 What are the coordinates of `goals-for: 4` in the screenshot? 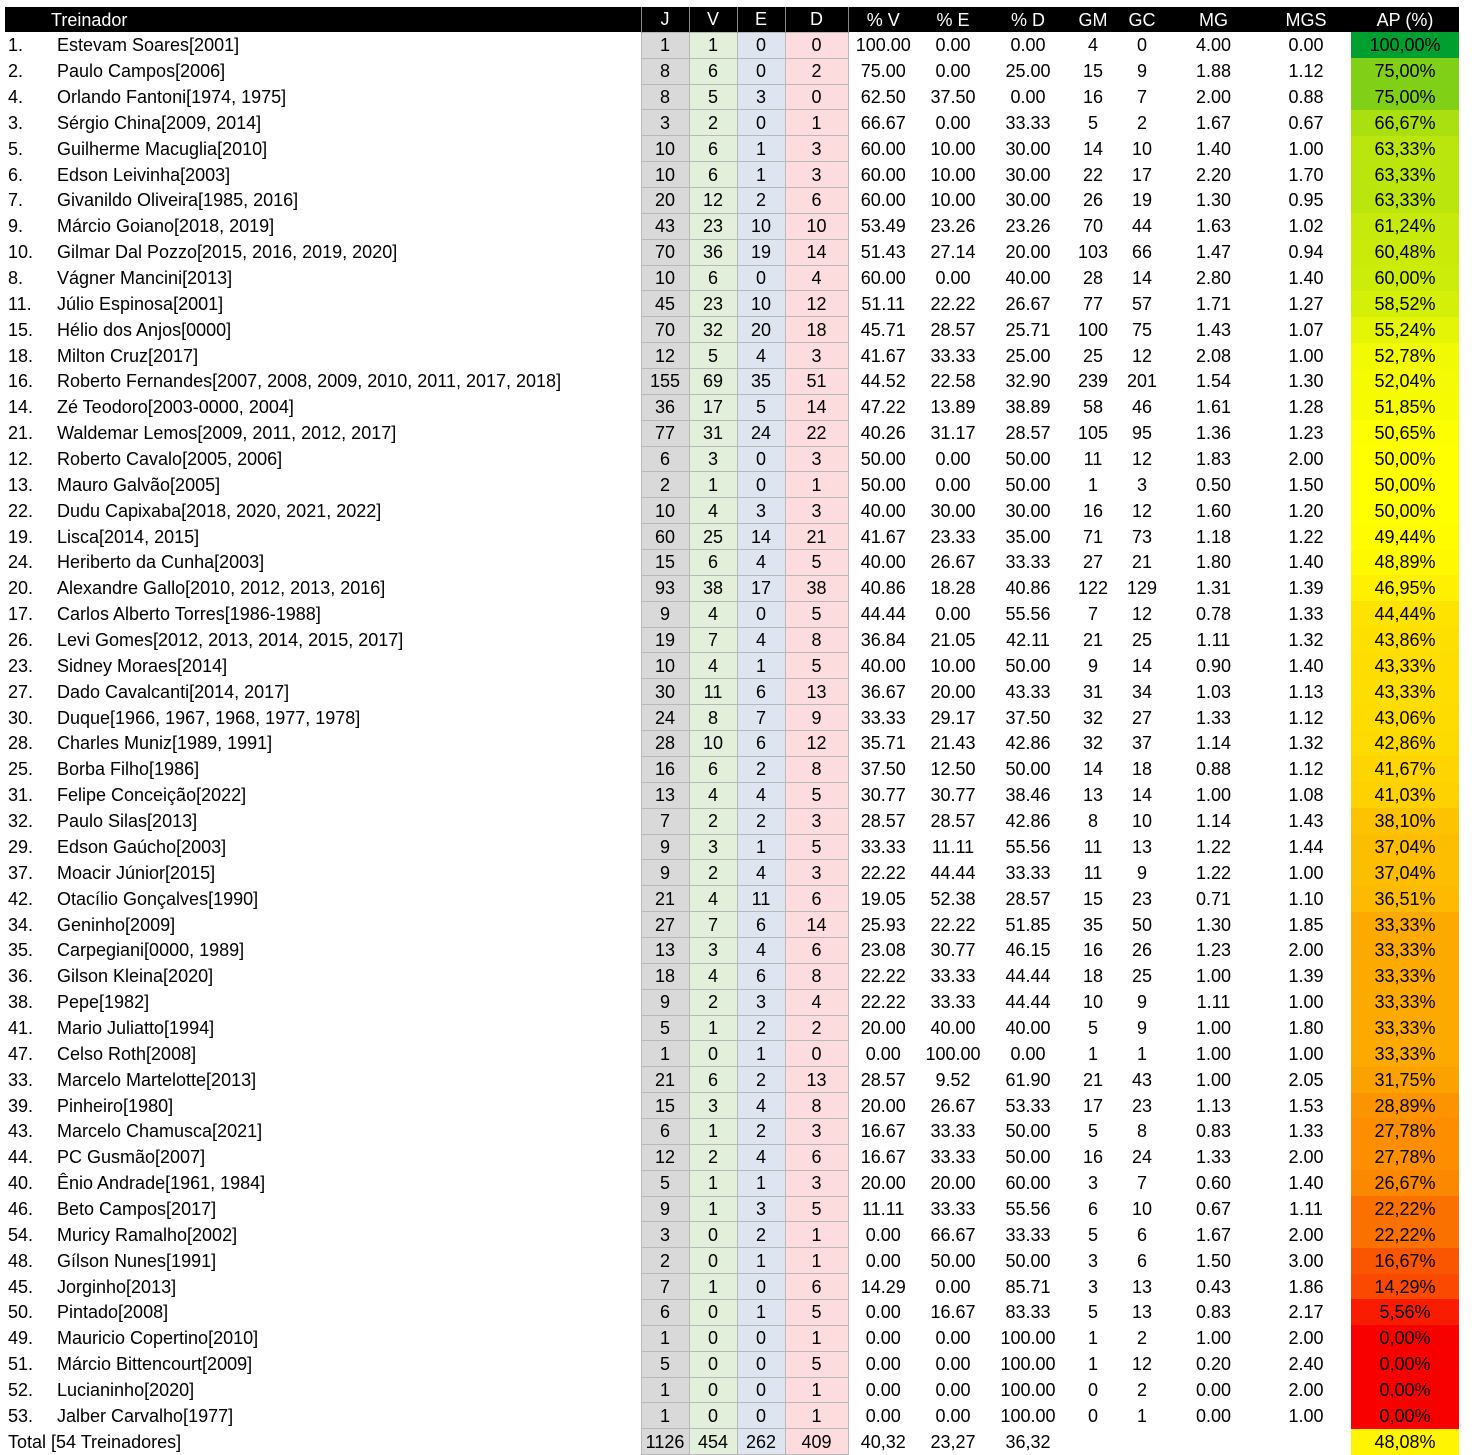 It's located at (1092, 45).